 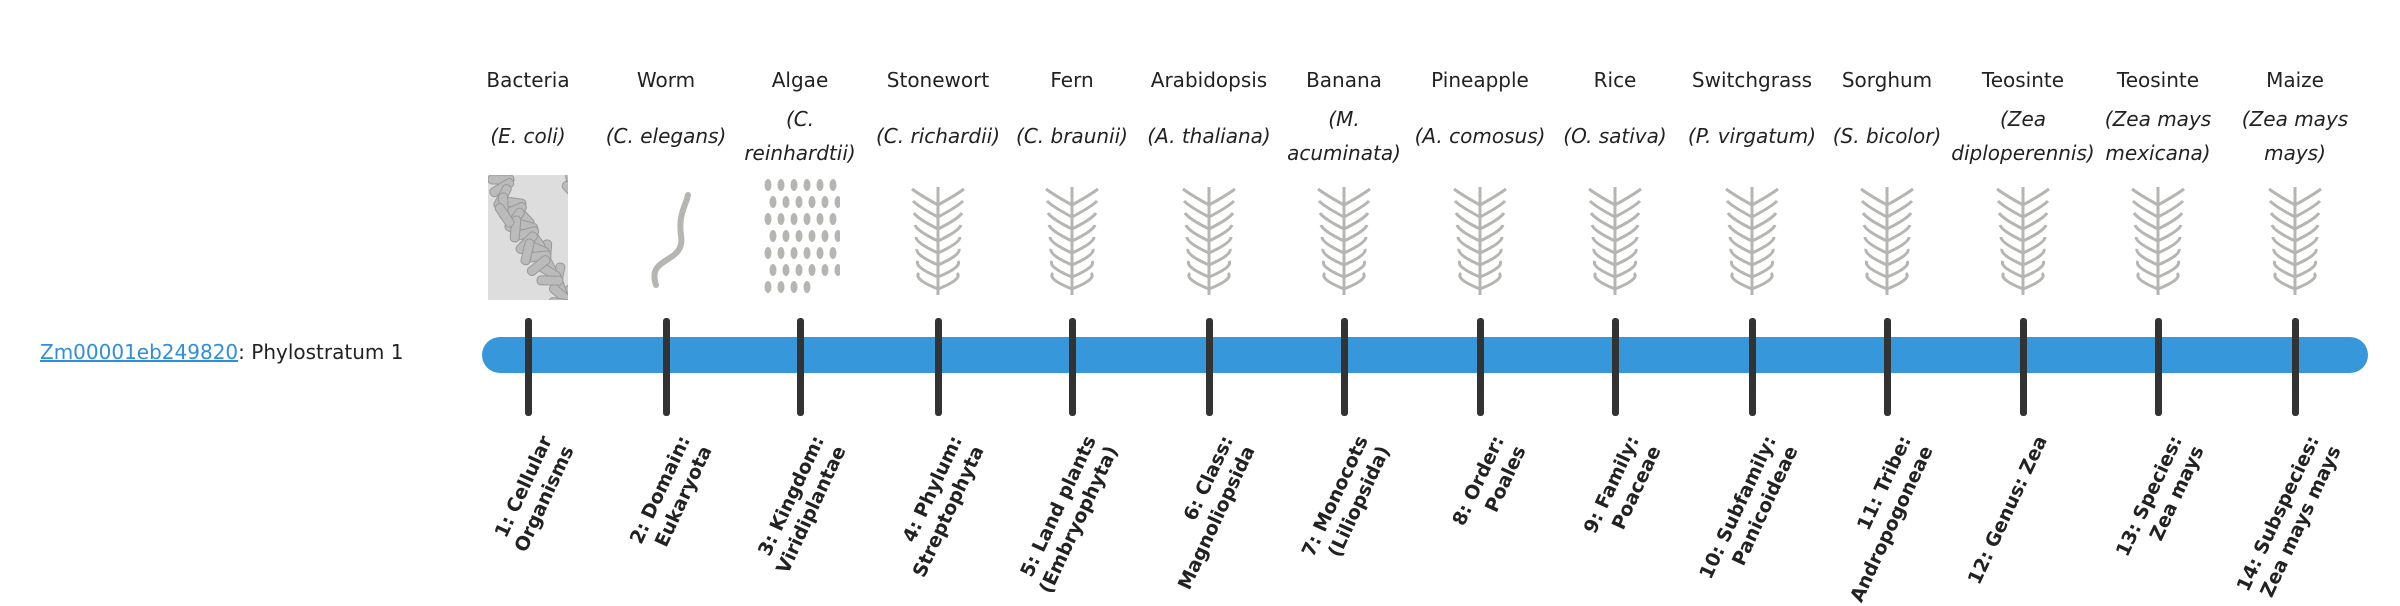 I want to click on maize-icon, so click(x=2295, y=241).